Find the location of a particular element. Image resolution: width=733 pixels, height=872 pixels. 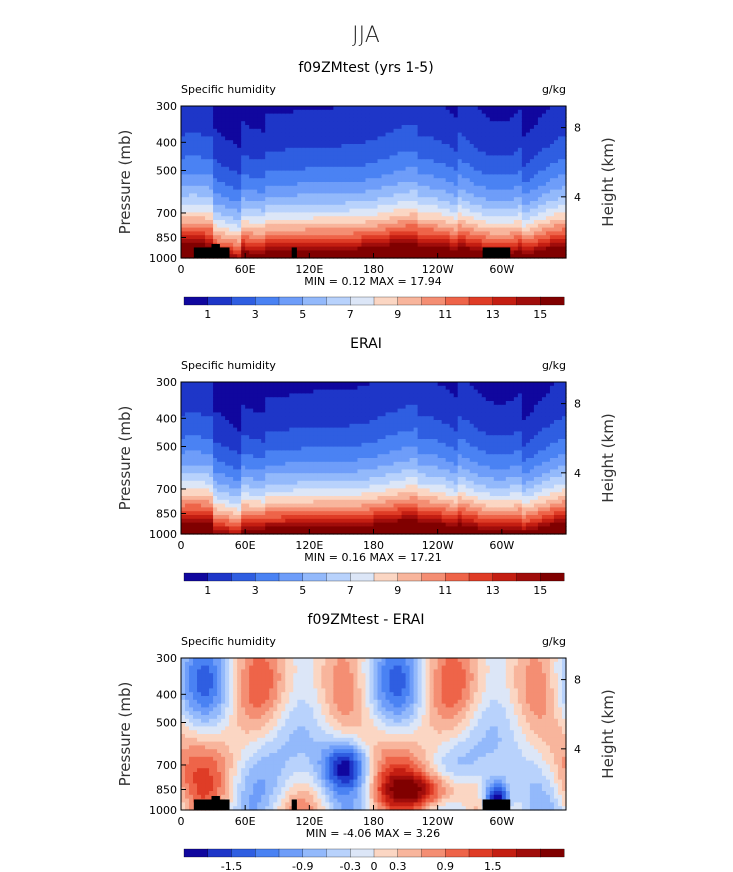

terrain-mask is located at coordinates (352, 250).